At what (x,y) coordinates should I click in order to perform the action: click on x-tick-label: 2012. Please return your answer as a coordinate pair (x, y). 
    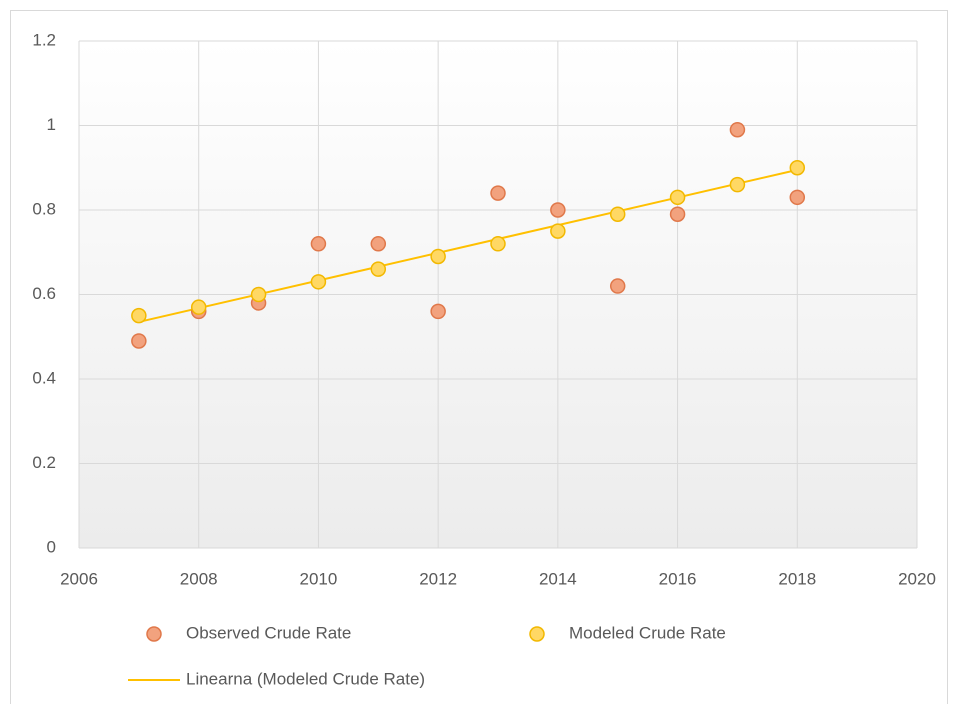
    Looking at the image, I should click on (438, 578).